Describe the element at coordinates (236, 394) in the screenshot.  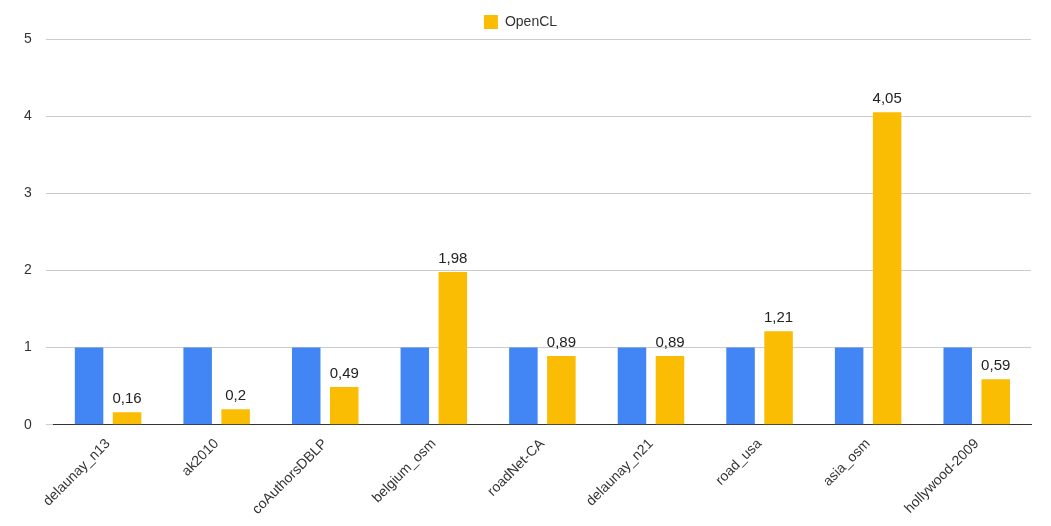
I see `data-label: 0,2` at that location.